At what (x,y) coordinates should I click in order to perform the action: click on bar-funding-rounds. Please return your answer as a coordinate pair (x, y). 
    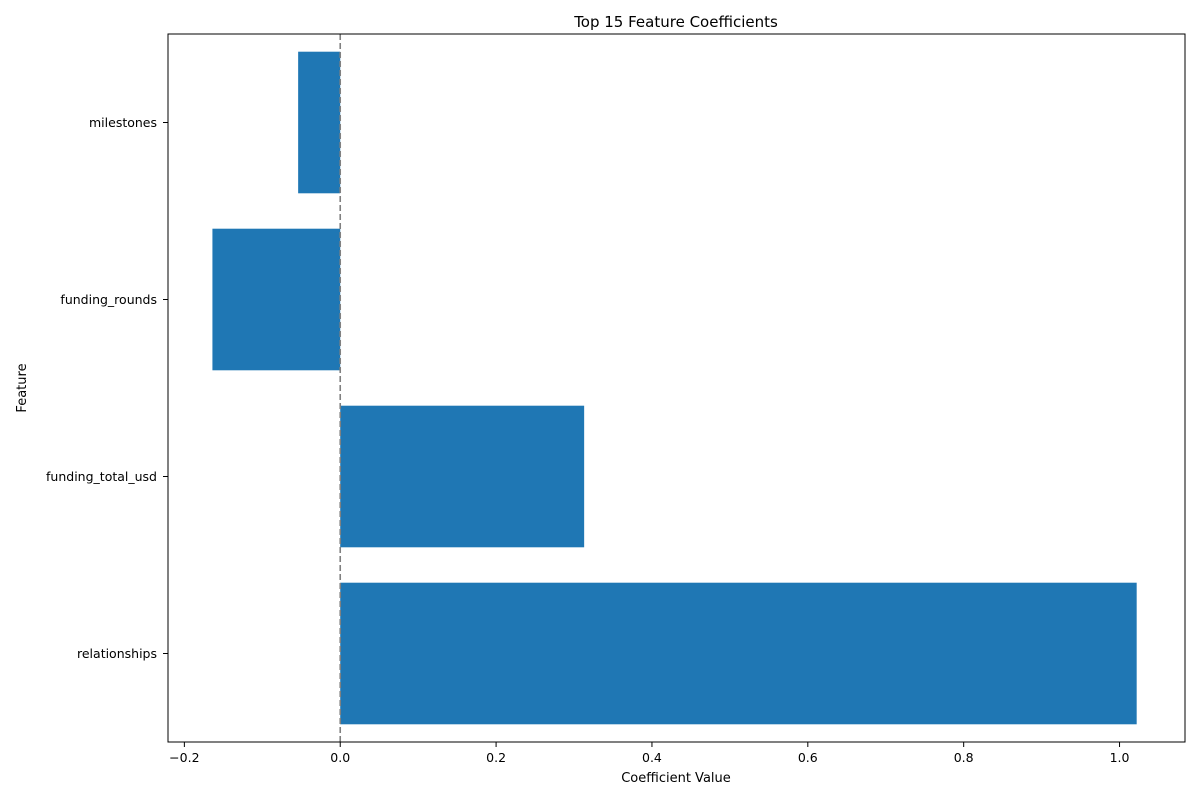
    Looking at the image, I should click on (276, 299).